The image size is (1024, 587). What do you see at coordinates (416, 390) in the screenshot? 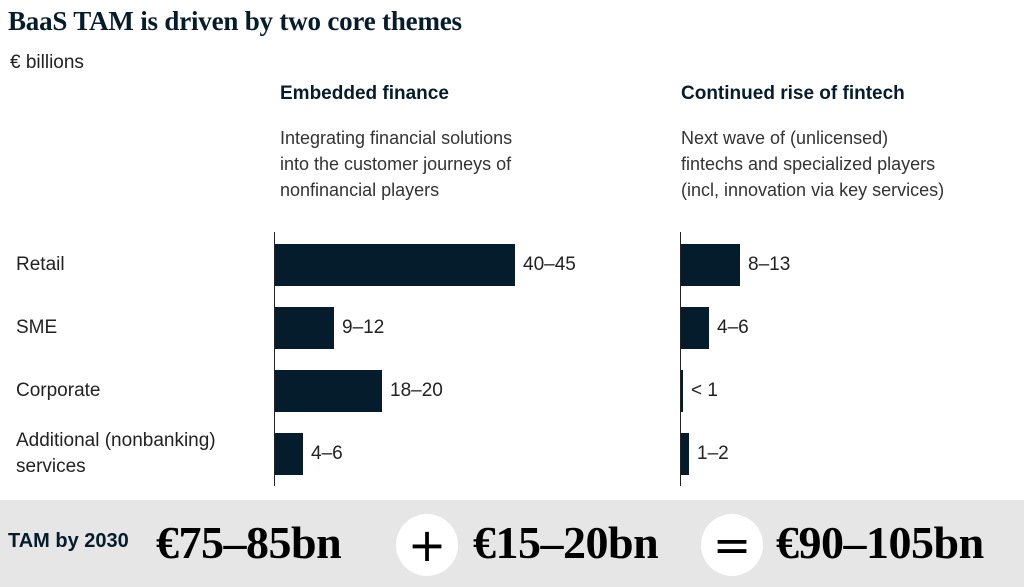
I see `data-label-embedded-finance-corporate: 18–20` at bounding box center [416, 390].